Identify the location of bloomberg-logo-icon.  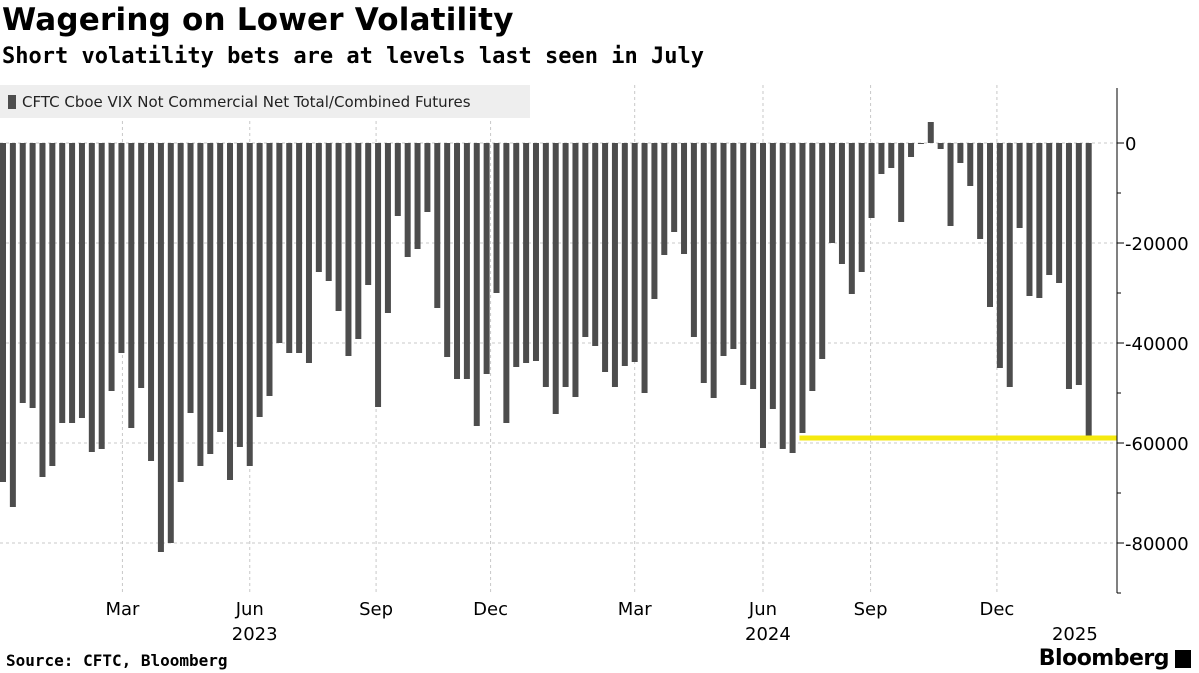
(1183, 659).